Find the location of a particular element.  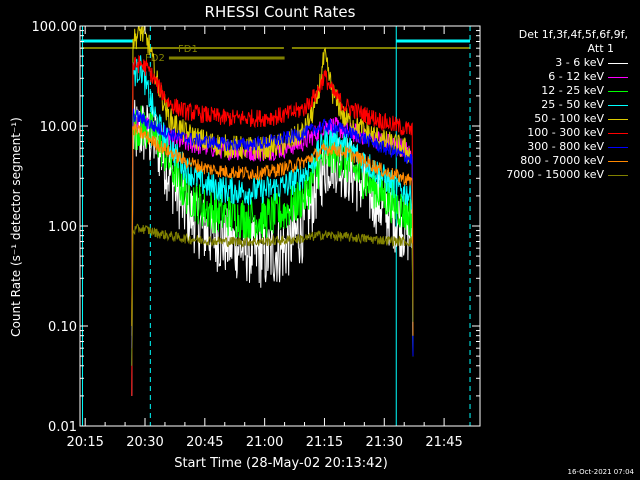

legend-label: 7000 - 15000 keV is located at coordinates (555, 174).